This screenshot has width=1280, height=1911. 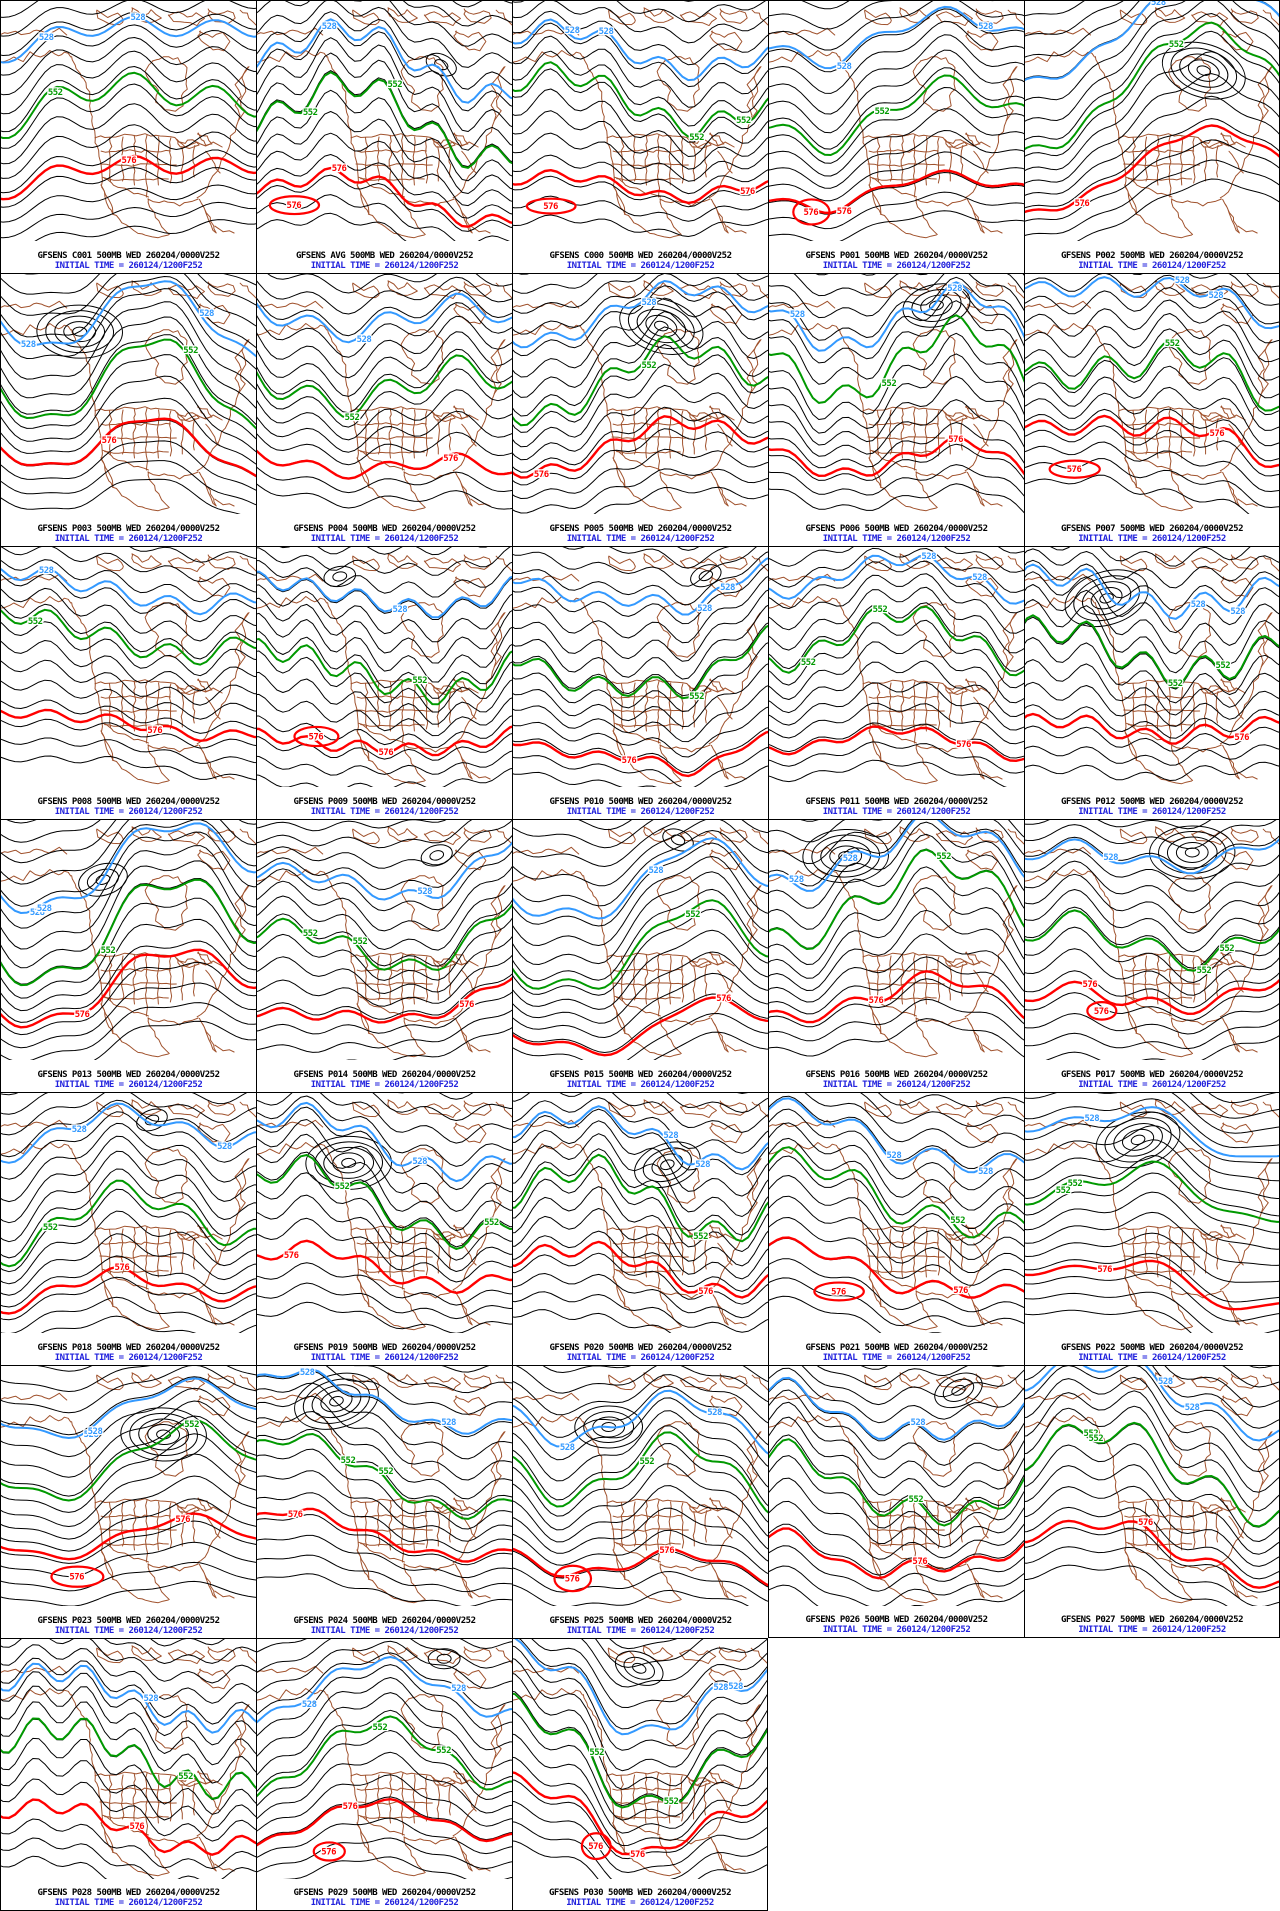 What do you see at coordinates (384, 529) in the screenshot?
I see `panel-title: GFSENS P004 500MB WED 260204/0000V252` at bounding box center [384, 529].